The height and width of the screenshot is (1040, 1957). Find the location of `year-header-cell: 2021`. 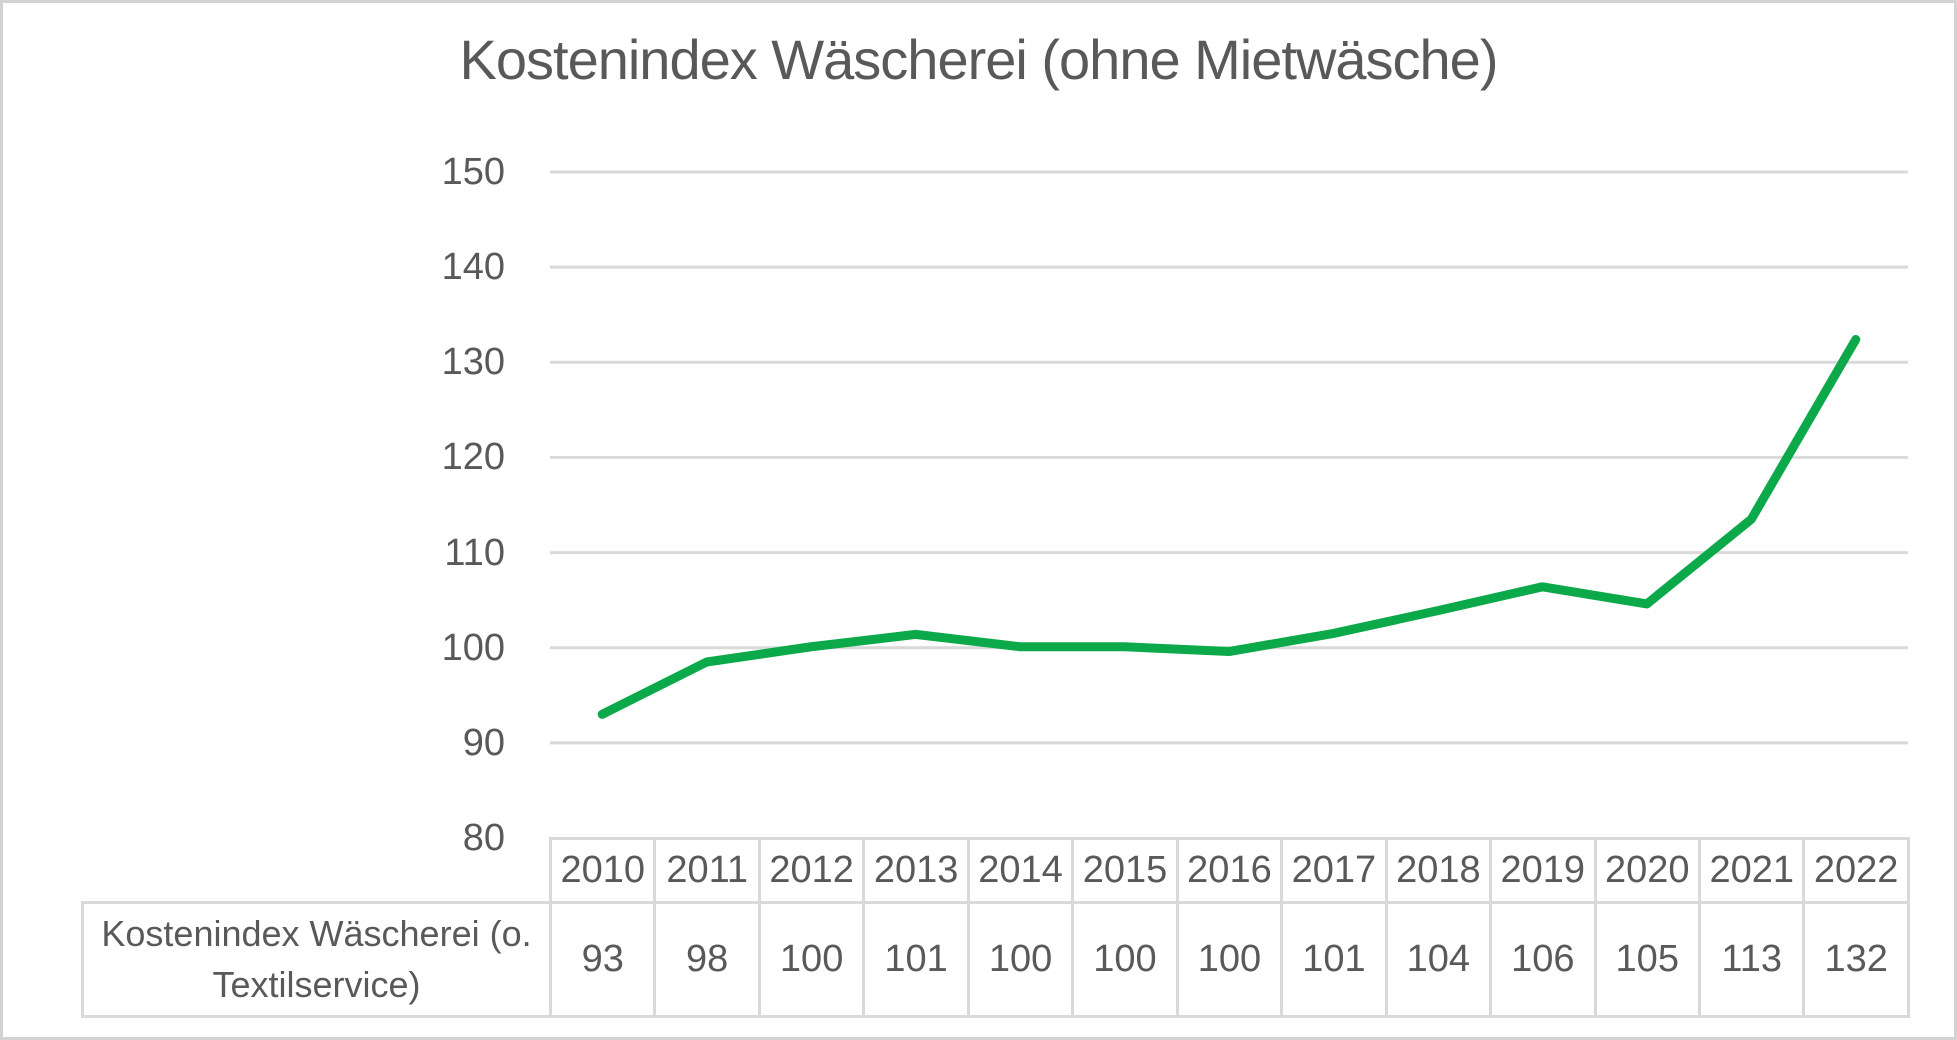

year-header-cell: 2021 is located at coordinates (1751, 870).